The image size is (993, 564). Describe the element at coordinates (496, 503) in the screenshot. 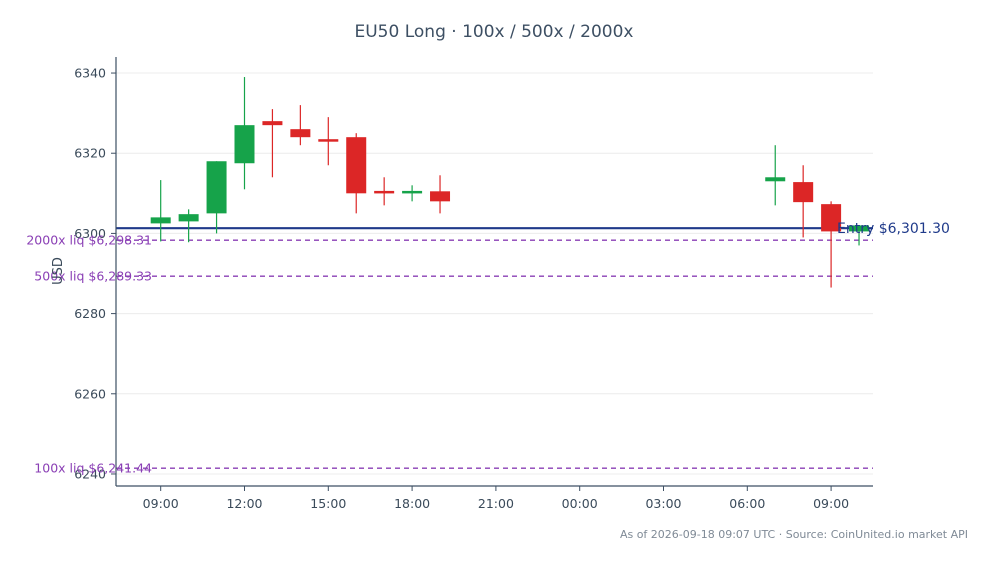

I see `x-tick-label: 21:00` at that location.